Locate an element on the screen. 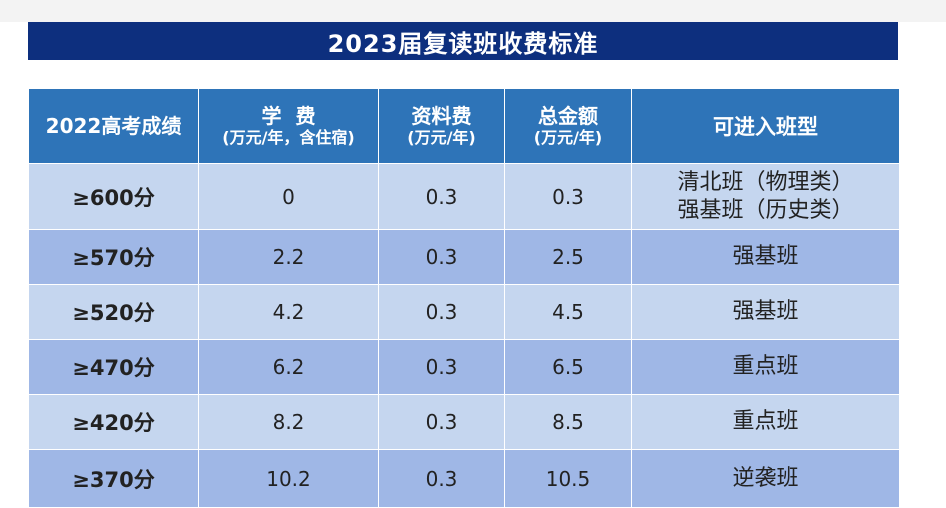  score-cell: ≥570分 is located at coordinates (113, 257).